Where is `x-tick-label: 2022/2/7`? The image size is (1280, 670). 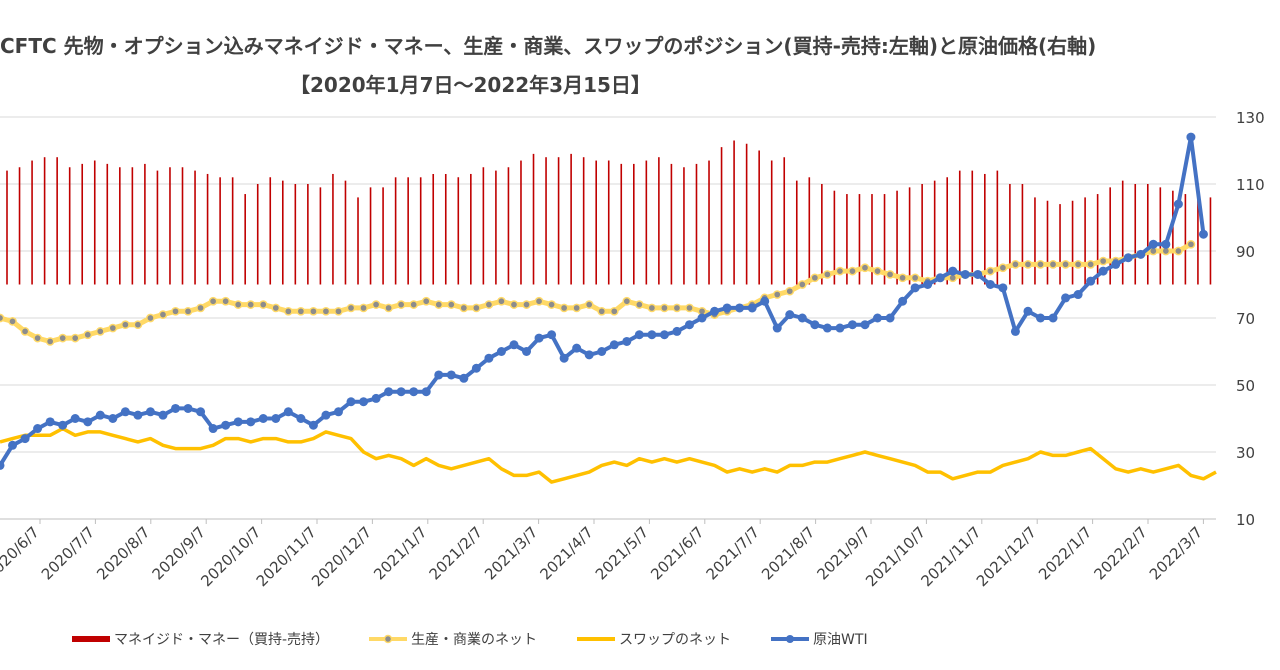
x-tick-label: 2022/2/7 is located at coordinates (1120, 553).